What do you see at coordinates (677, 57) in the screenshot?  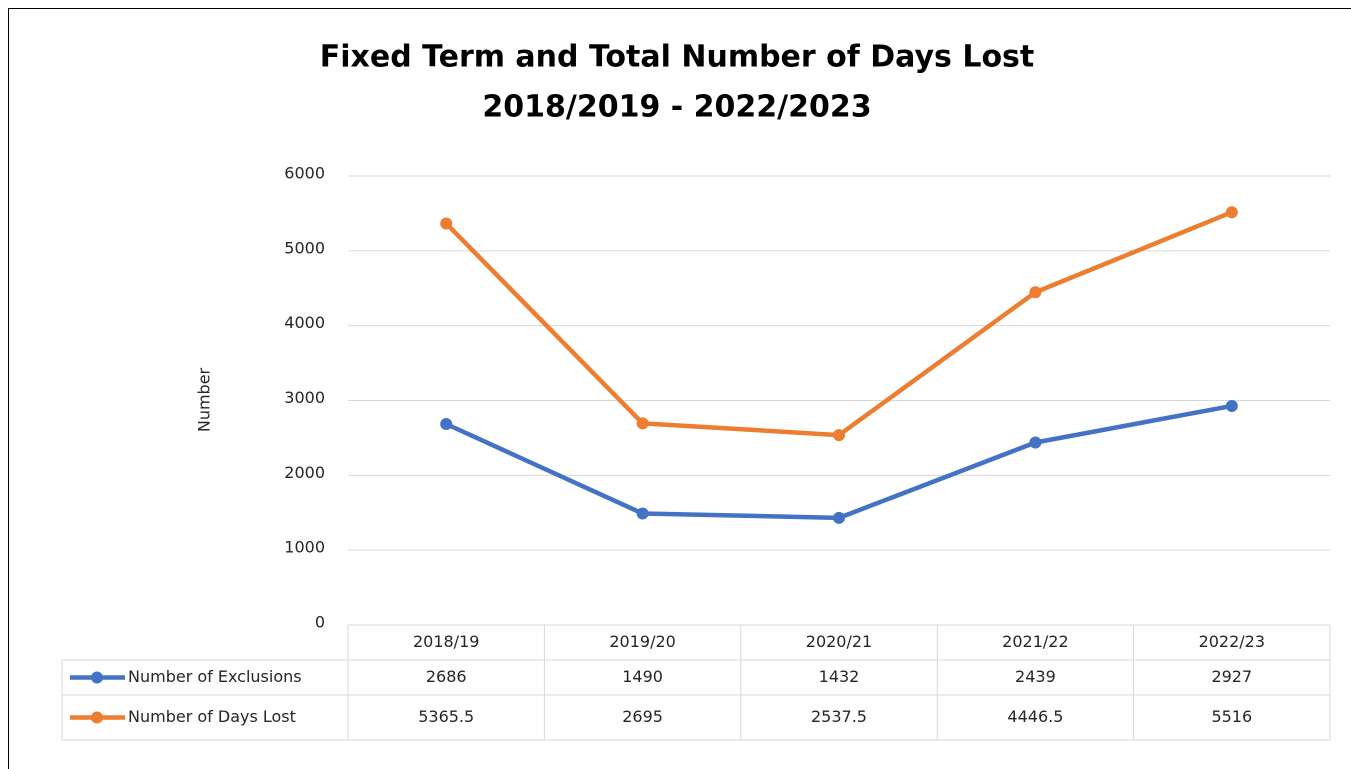 I see `chart-title: Fixed Term and Total Number of Days Lost` at bounding box center [677, 57].